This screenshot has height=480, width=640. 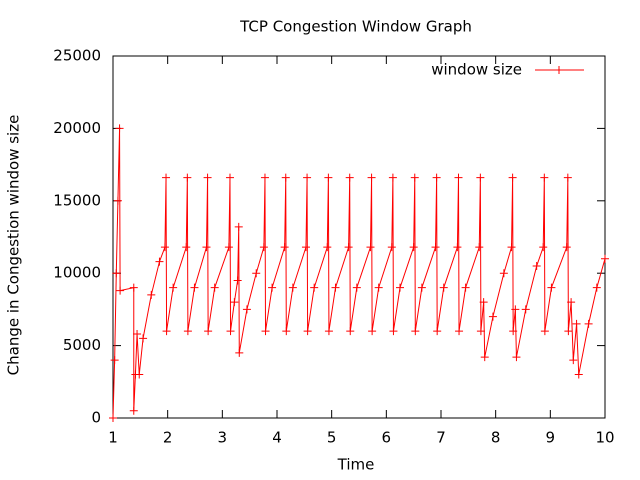 What do you see at coordinates (77, 56) in the screenshot?
I see `y-tick-label: 25000` at bounding box center [77, 56].